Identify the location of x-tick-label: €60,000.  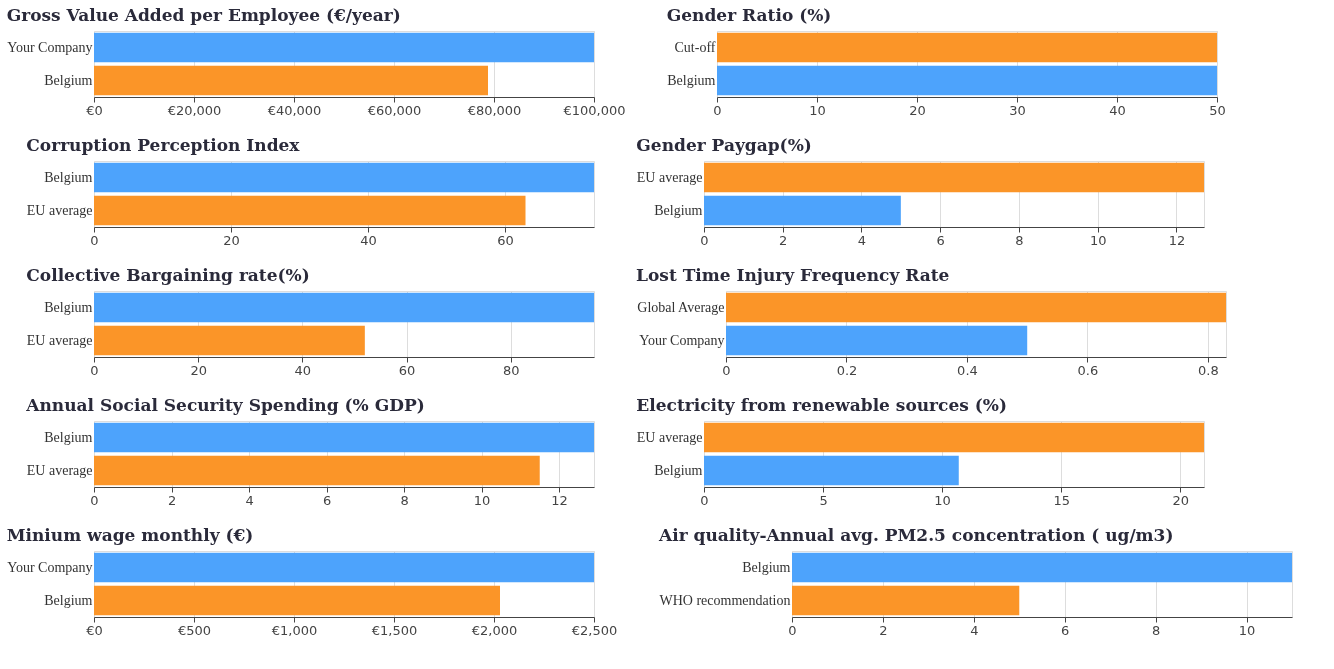
(394, 110).